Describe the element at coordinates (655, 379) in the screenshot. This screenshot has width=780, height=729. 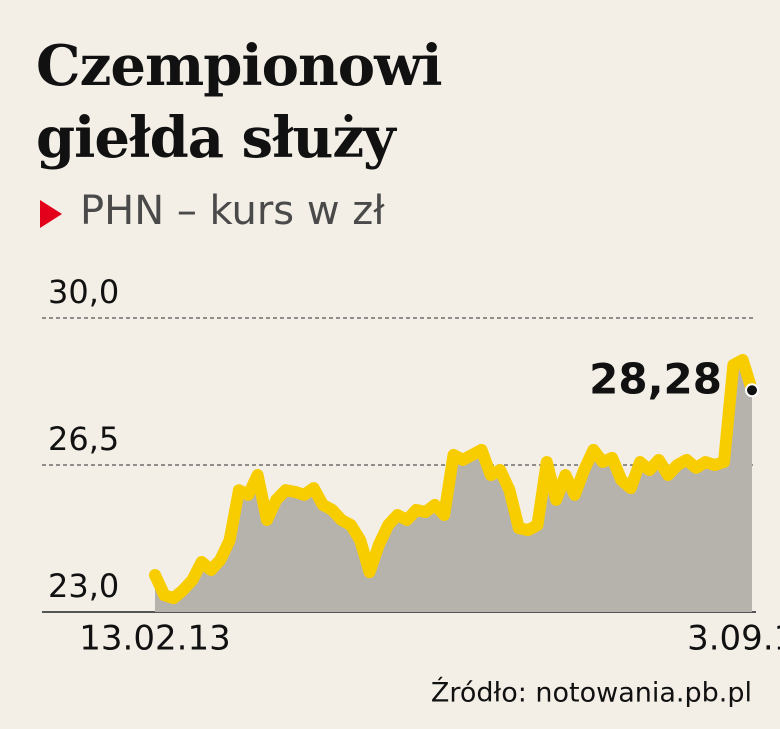
I see `data-label: 28,28` at that location.